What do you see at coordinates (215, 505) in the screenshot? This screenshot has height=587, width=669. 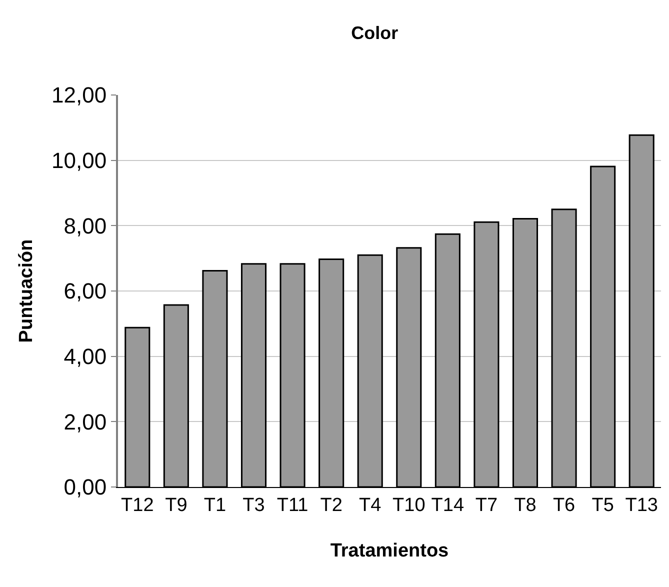 I see `x-tick-label: T1` at bounding box center [215, 505].